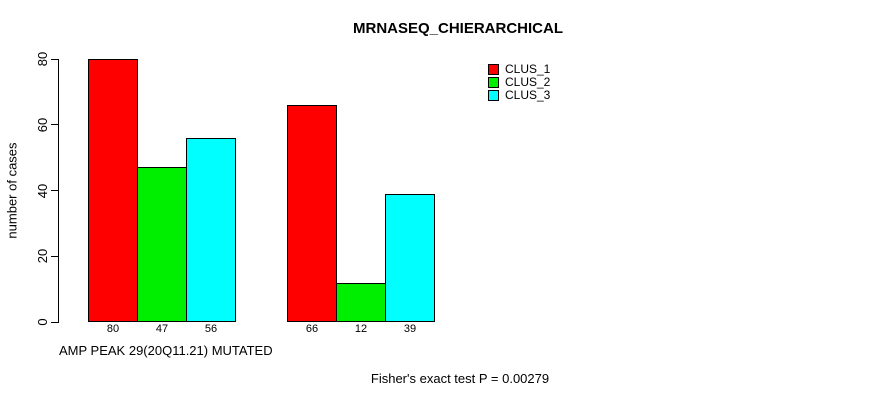 The image size is (890, 400). I want to click on legend-label: CLUS_3, so click(528, 95).